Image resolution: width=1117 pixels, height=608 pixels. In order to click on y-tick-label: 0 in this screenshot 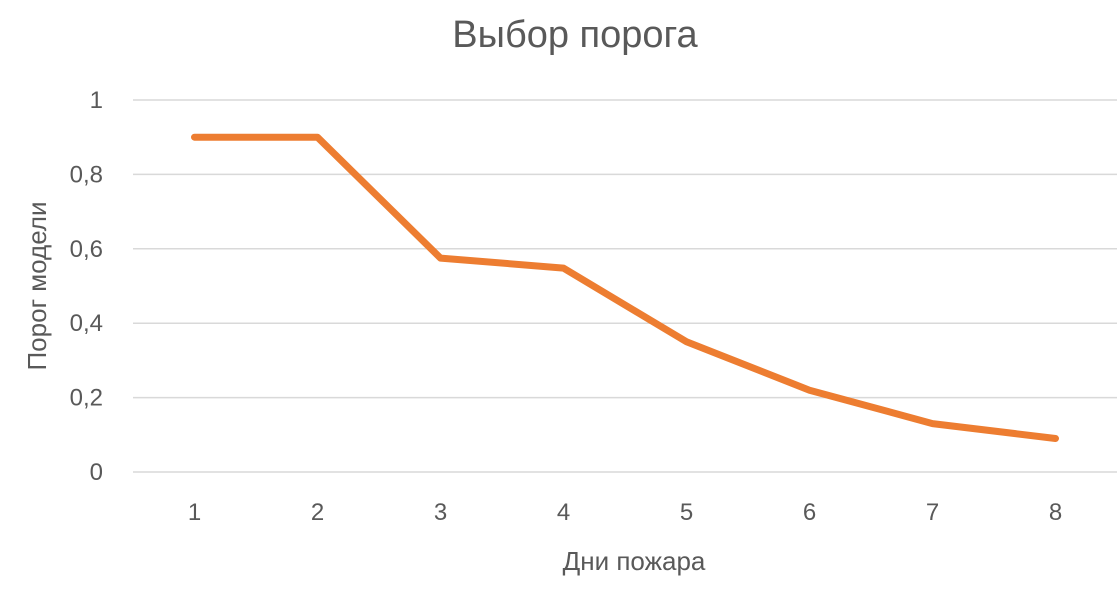, I will do `click(96, 472)`.